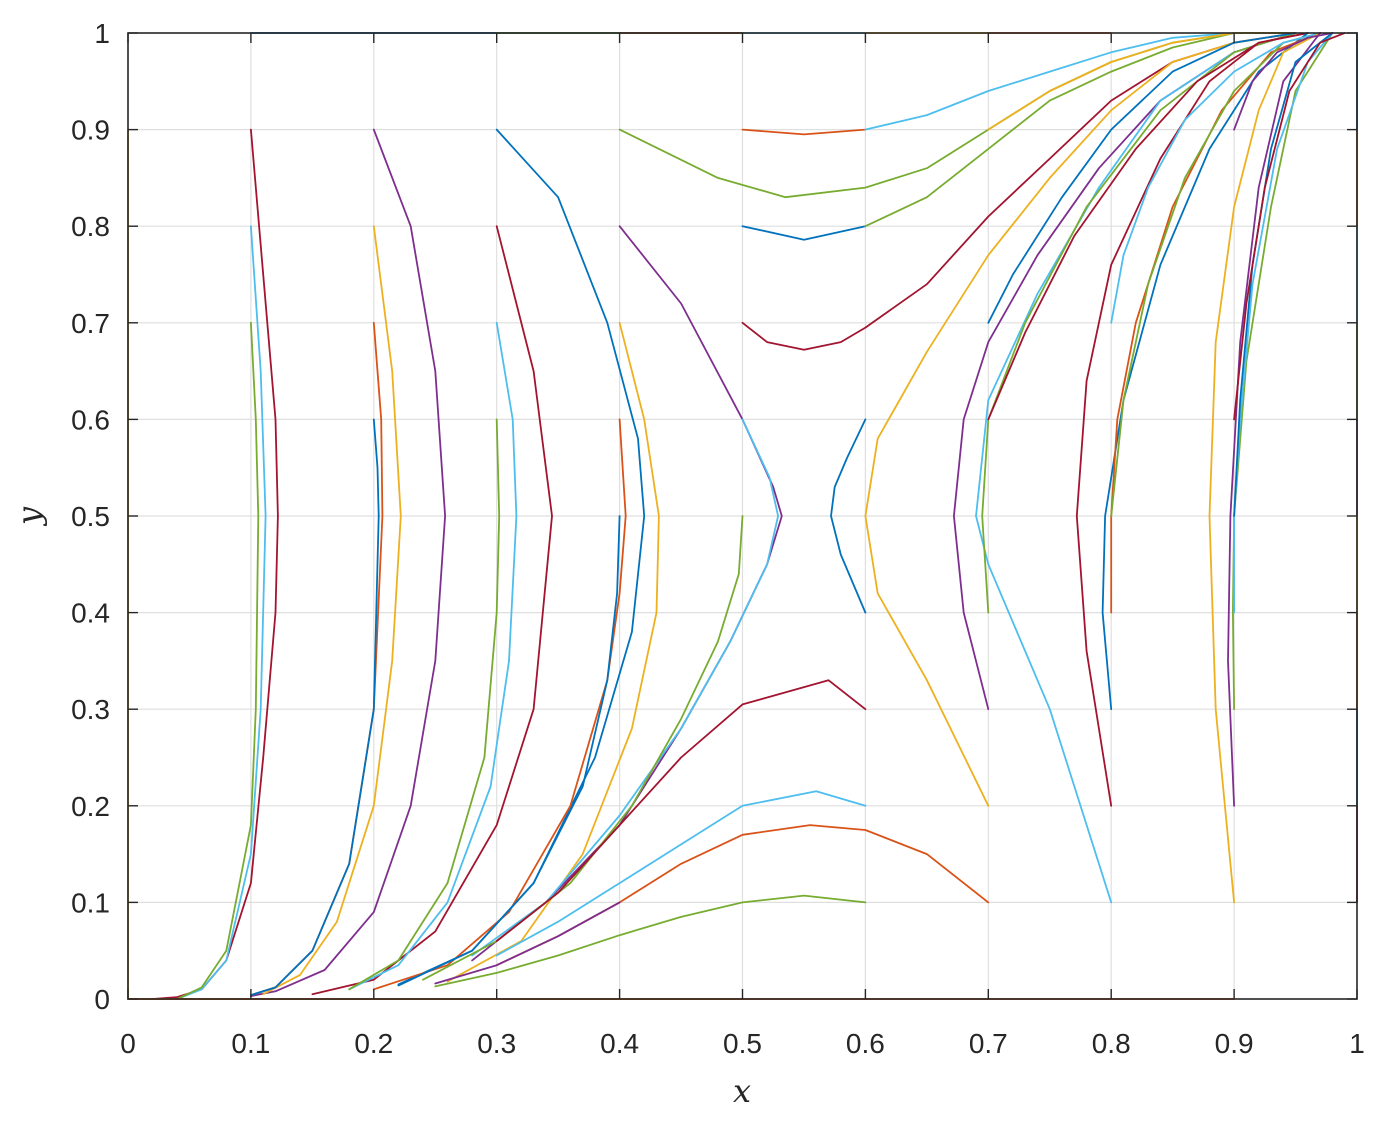 The image size is (1381, 1121). What do you see at coordinates (619, 1043) in the screenshot?
I see `x-tick-label: 0.4` at bounding box center [619, 1043].